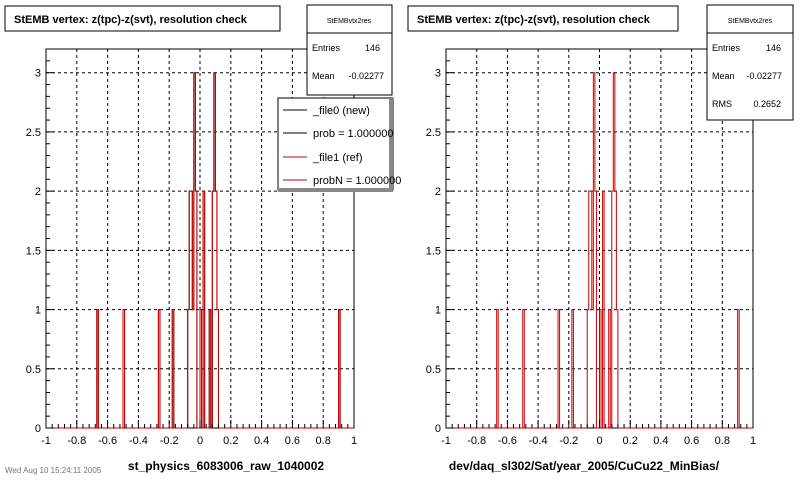  I want to click on legend-label-prob: prob = 1.000000, so click(353, 134).